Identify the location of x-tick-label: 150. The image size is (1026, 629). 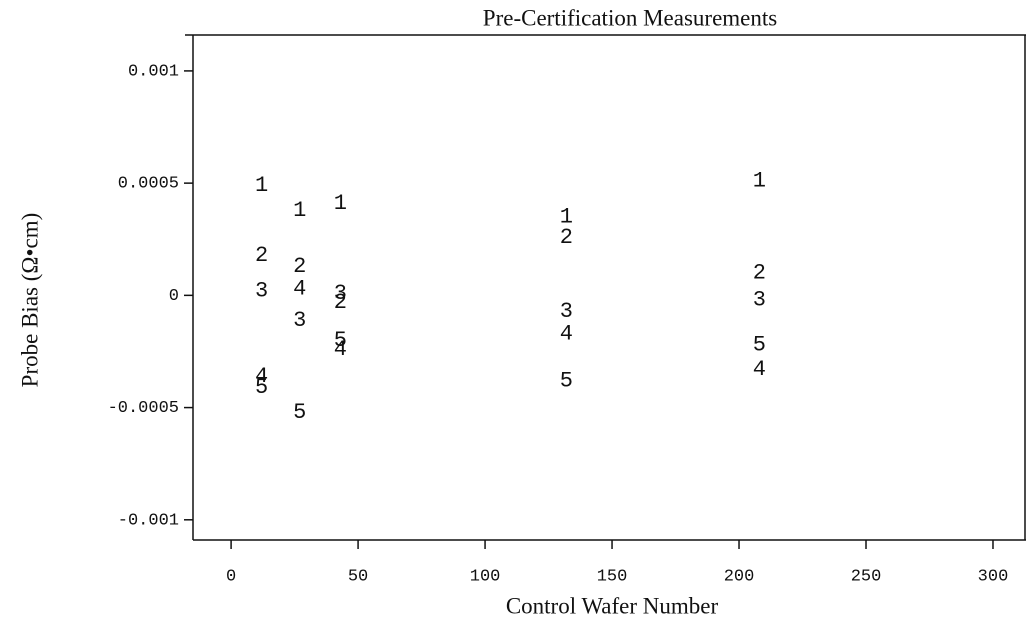
(612, 576).